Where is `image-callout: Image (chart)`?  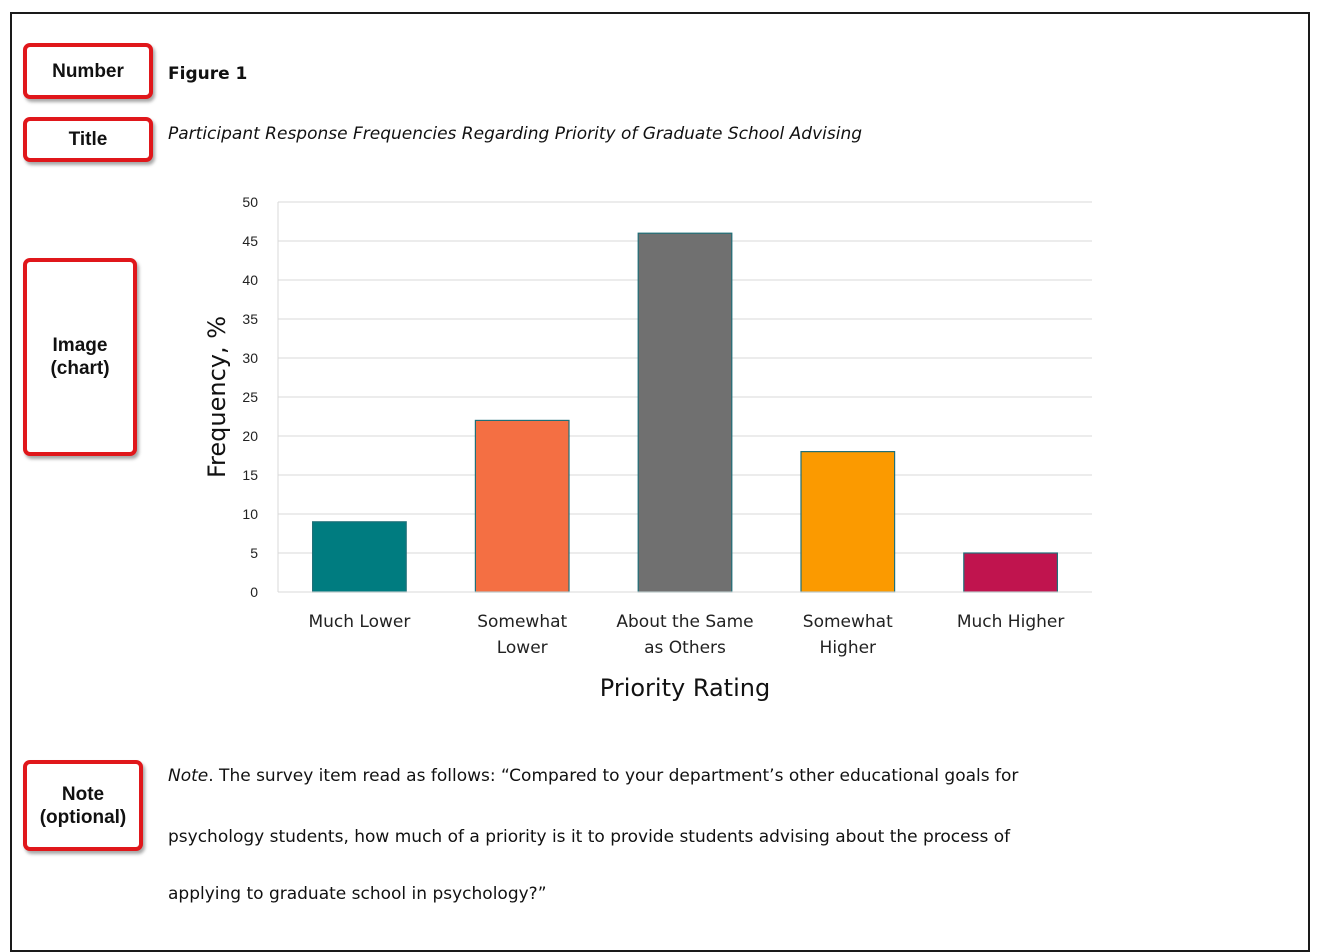 image-callout: Image (chart) is located at coordinates (80, 357).